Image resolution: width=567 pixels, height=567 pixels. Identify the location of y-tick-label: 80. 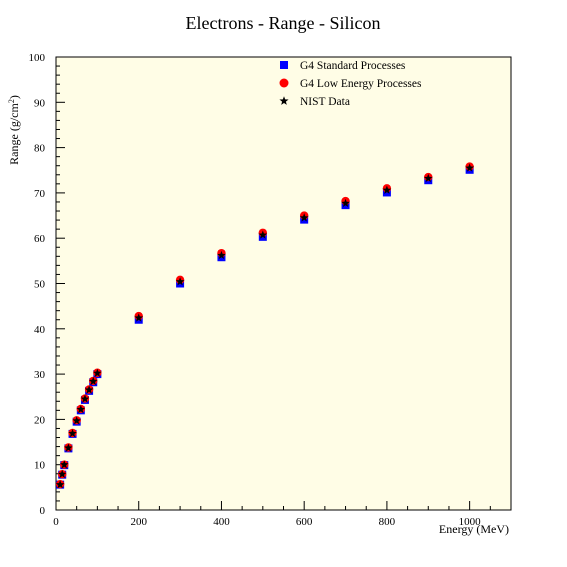
(40, 149).